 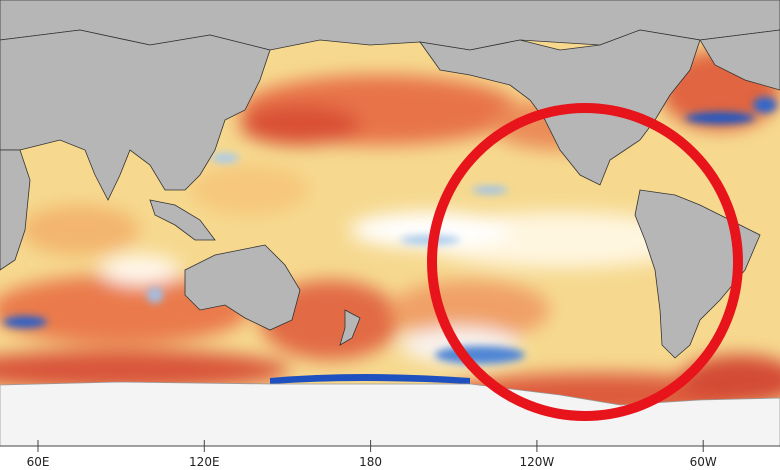 What do you see at coordinates (537, 462) in the screenshot?
I see `longitude-label: 120W` at bounding box center [537, 462].